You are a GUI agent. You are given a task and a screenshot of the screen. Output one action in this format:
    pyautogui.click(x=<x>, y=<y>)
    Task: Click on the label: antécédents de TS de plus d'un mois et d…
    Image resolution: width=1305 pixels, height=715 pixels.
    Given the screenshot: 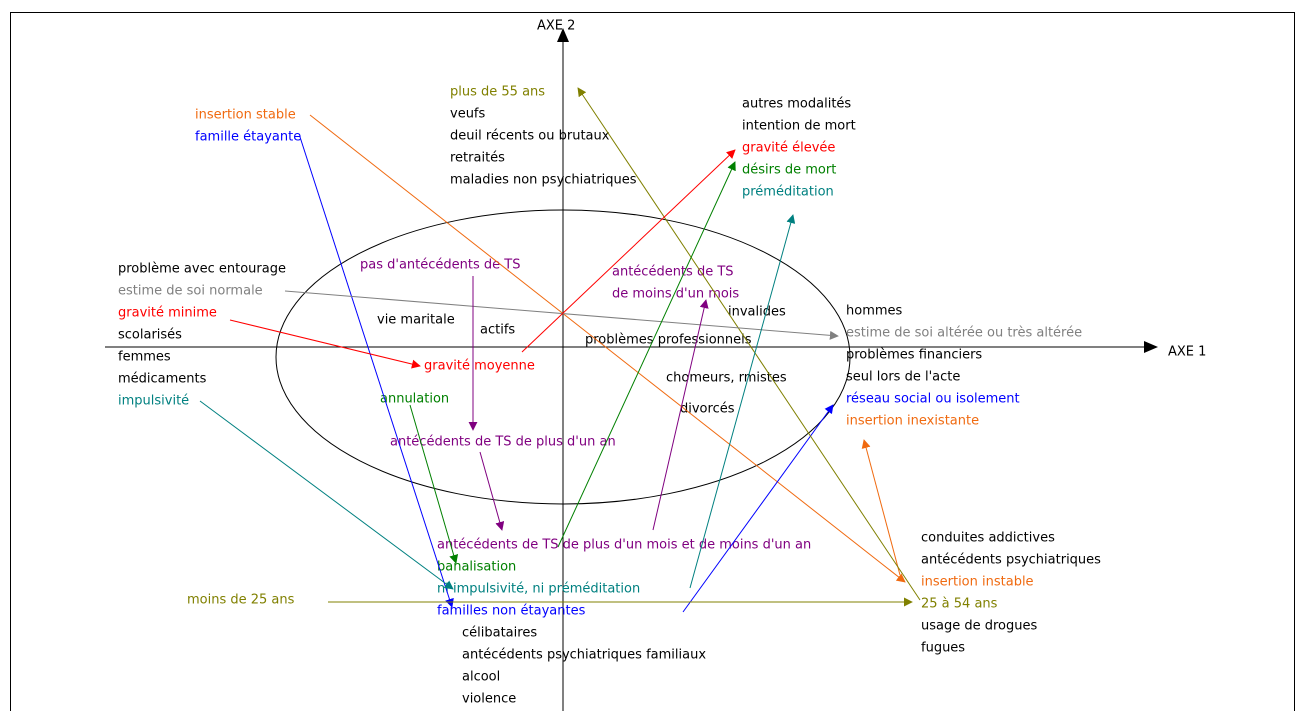 What is the action you would take?
    pyautogui.click(x=624, y=545)
    